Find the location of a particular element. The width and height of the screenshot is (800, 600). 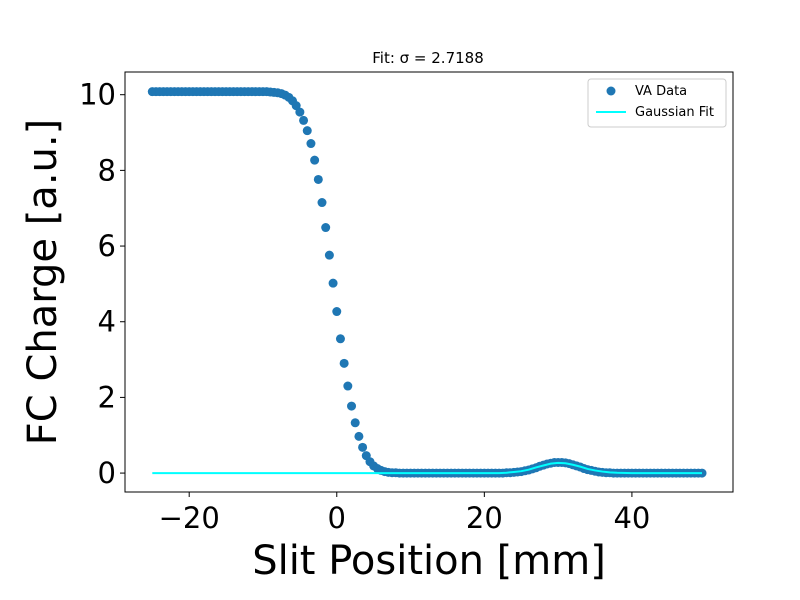

x-tick-label: 40 is located at coordinates (631, 518).